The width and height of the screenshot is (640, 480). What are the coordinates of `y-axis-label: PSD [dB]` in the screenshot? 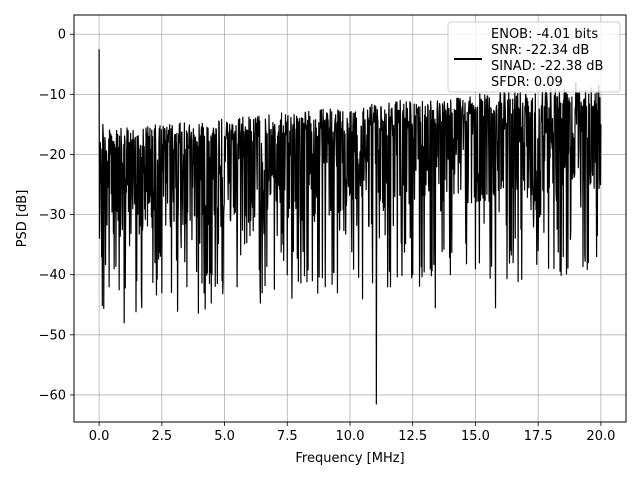 It's located at (22, 219).